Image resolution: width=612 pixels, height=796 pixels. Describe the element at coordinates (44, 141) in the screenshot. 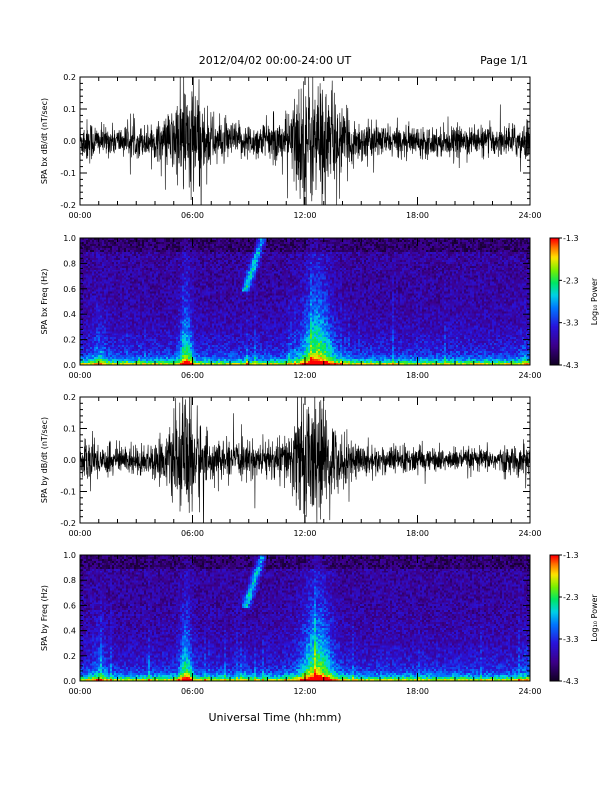

I see `y-axis-title: SPA bx dB/dt (nT/sec)` at that location.